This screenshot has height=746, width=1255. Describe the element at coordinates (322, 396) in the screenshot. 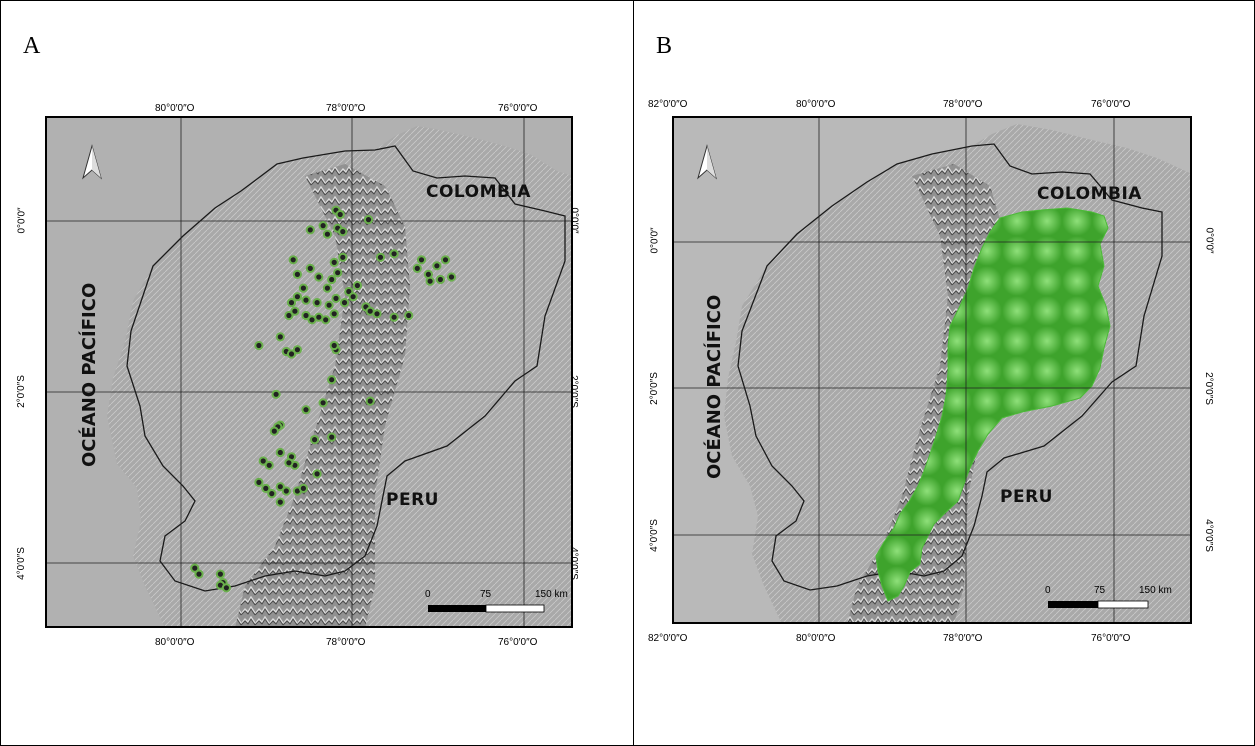

I see `andes-relief` at that location.